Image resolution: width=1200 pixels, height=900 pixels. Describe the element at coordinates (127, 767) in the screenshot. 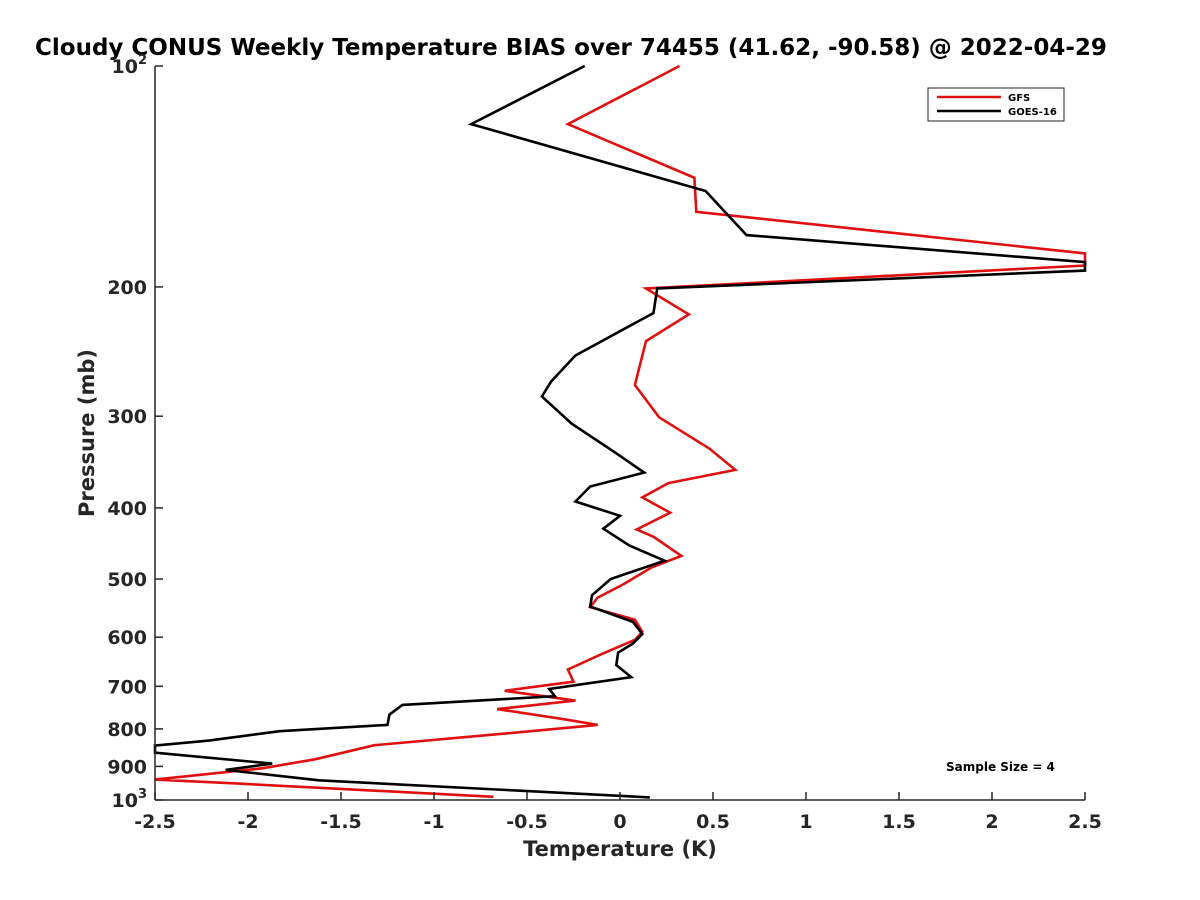

I see `y-tick-label: 900` at that location.